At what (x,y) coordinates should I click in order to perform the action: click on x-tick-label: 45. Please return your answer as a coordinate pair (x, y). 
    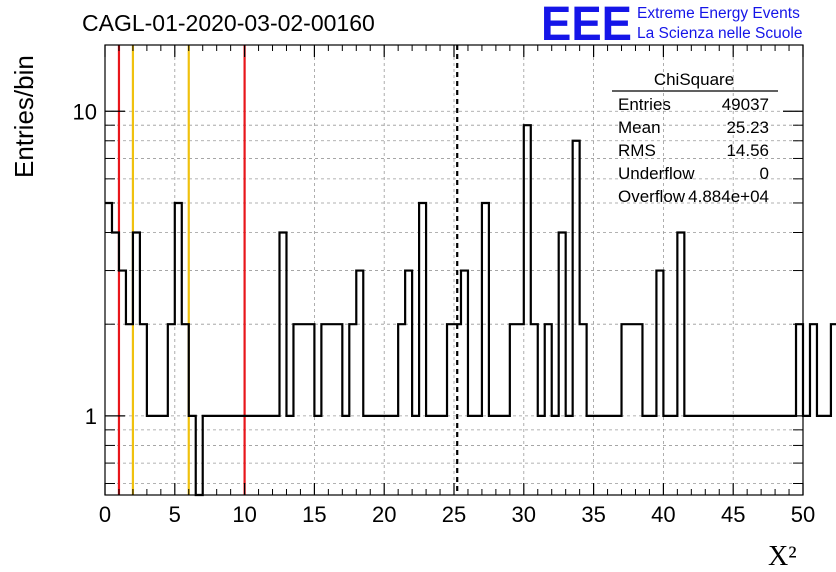
    Looking at the image, I should click on (733, 514).